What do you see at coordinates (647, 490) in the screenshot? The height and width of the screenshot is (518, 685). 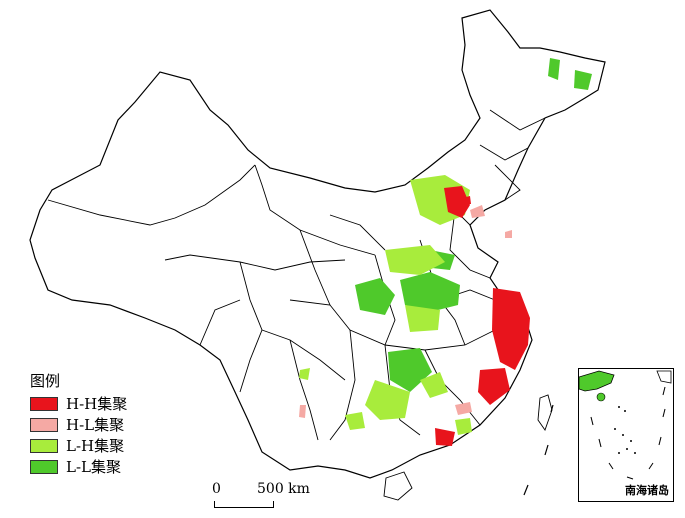 I see `inset-label: 南海诸岛` at bounding box center [647, 490].